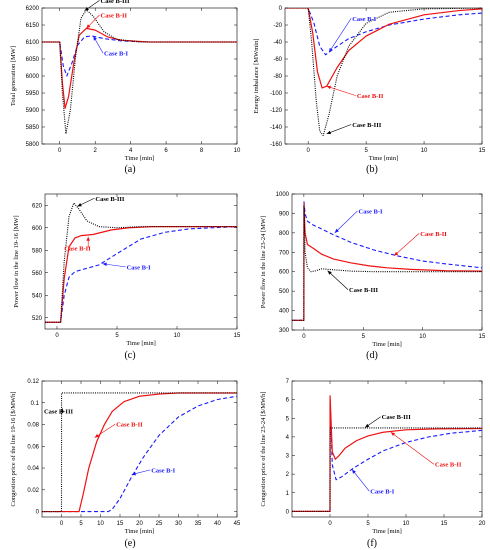  What do you see at coordinates (33, 9) in the screenshot?
I see `y-tick-label: 6200` at bounding box center [33, 9].